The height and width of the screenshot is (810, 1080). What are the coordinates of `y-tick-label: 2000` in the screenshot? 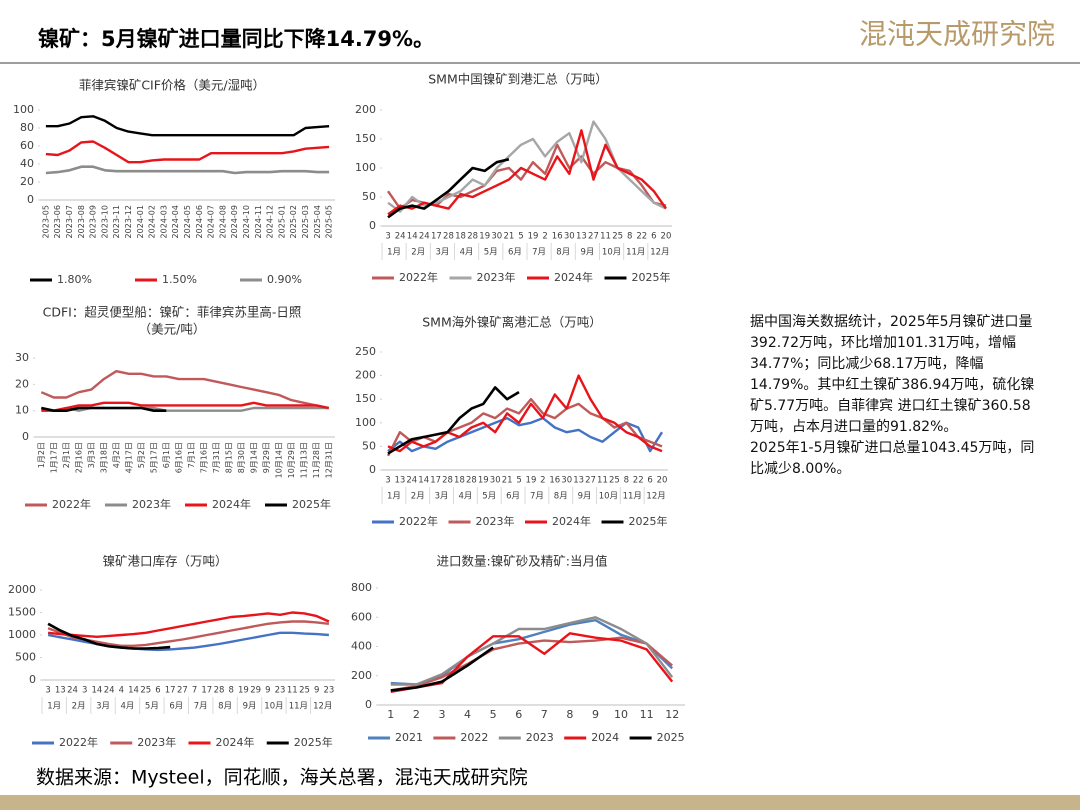 It's located at (22, 589).